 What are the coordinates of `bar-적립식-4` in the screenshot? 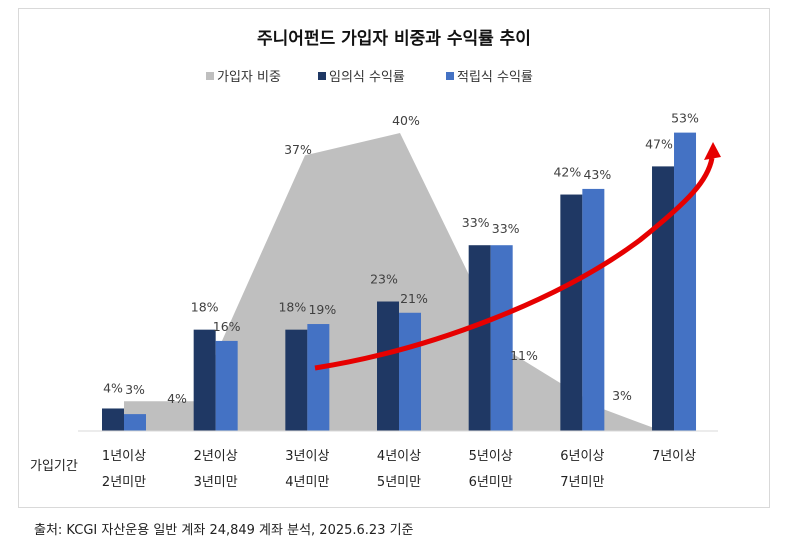 It's located at (410, 371).